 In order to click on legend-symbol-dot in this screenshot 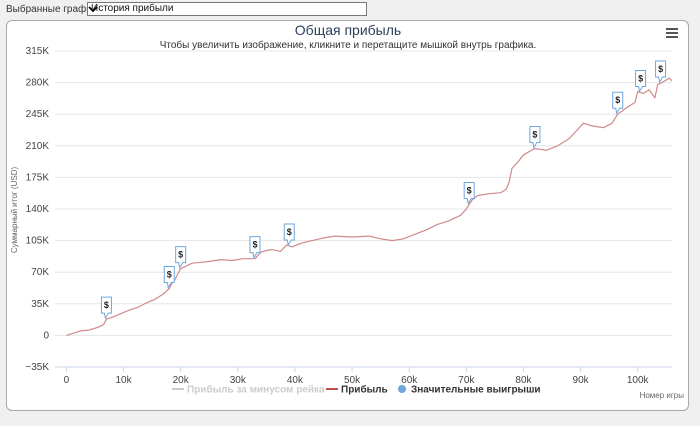, I will do `click(402, 389)`.